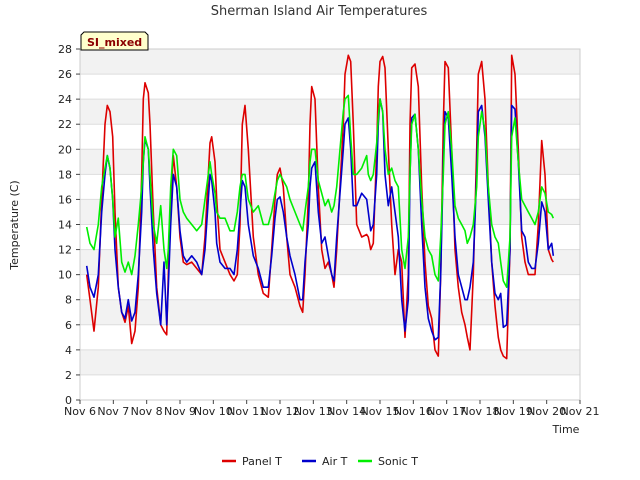 The image size is (640, 480). I want to click on x-tick-label: Nov 12, so click(280, 411).